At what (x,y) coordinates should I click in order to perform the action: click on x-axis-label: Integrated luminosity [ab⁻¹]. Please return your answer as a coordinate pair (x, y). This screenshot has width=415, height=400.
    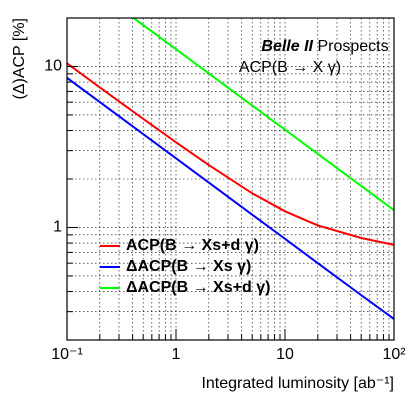
    Looking at the image, I should click on (297, 383).